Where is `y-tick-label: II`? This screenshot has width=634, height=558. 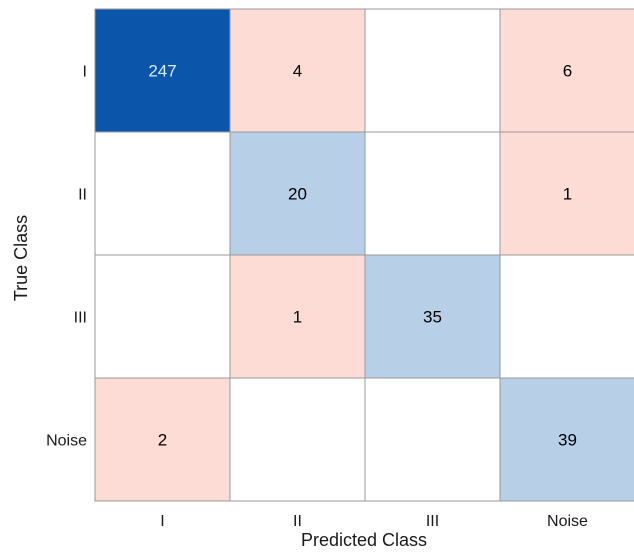
y-tick-label: II is located at coordinates (82, 195).